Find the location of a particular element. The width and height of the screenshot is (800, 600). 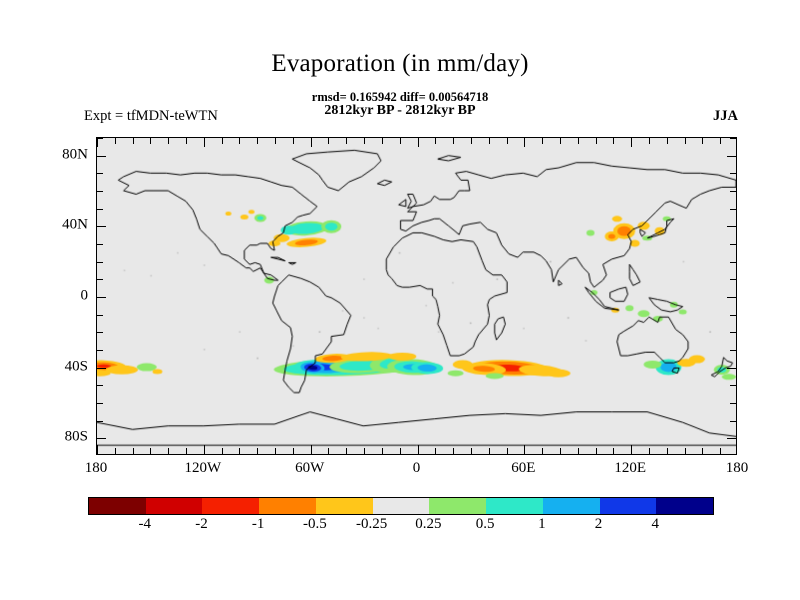

period-comparison-line: 2812kyr BP - 2812kyr BP is located at coordinates (400, 110).